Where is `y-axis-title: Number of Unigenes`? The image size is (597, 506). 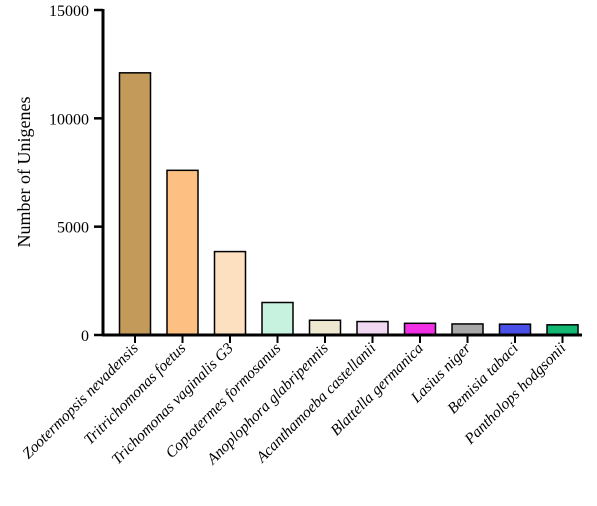
y-axis-title: Number of Unigenes is located at coordinates (24, 172).